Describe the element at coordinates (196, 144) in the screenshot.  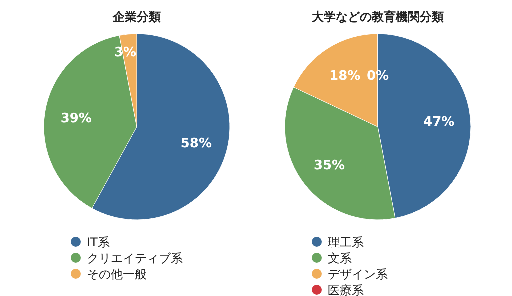
I see `data-label: 58%` at that location.